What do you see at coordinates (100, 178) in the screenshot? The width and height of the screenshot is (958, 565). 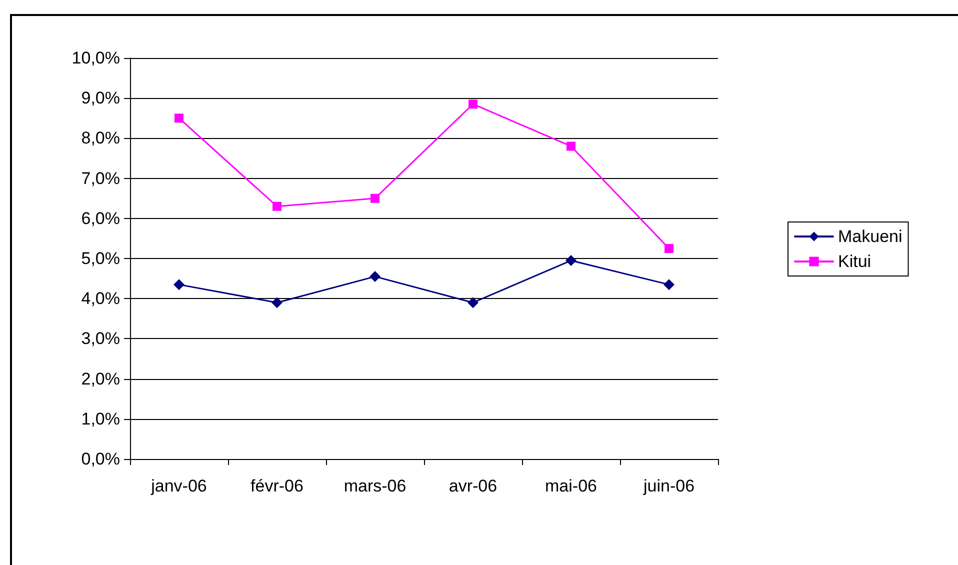 I see `y-tick-label: 7,0%` at bounding box center [100, 178].